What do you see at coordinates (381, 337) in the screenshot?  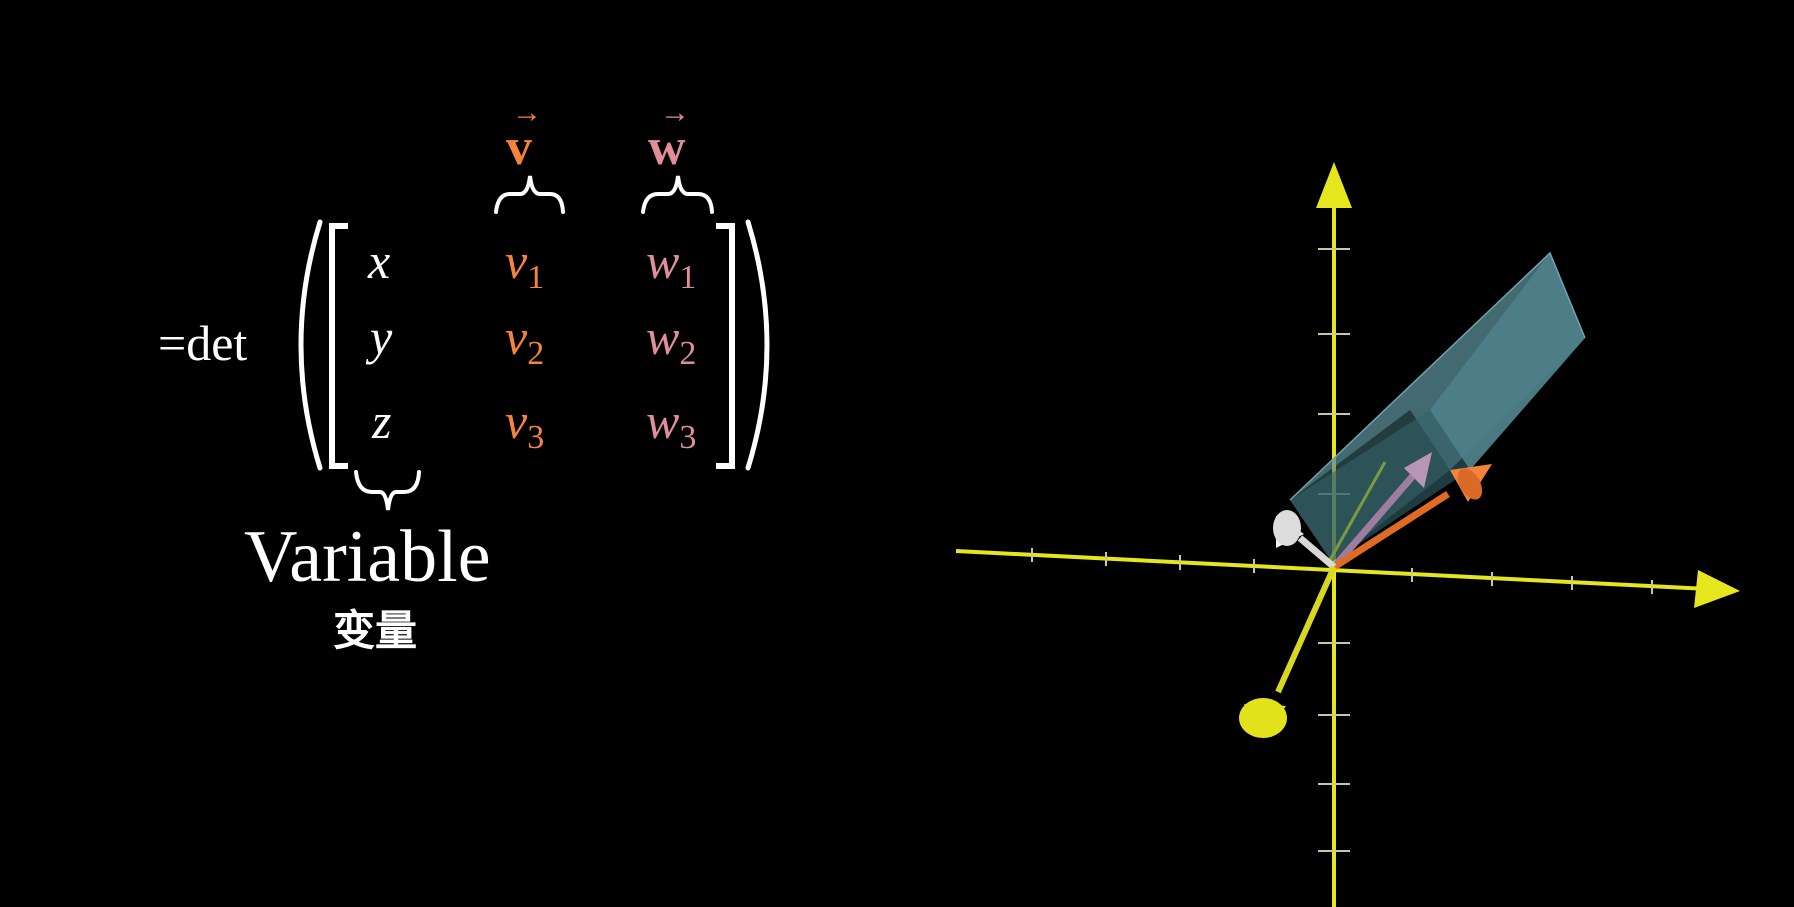 I see `matrix-cell-y: y` at bounding box center [381, 337].